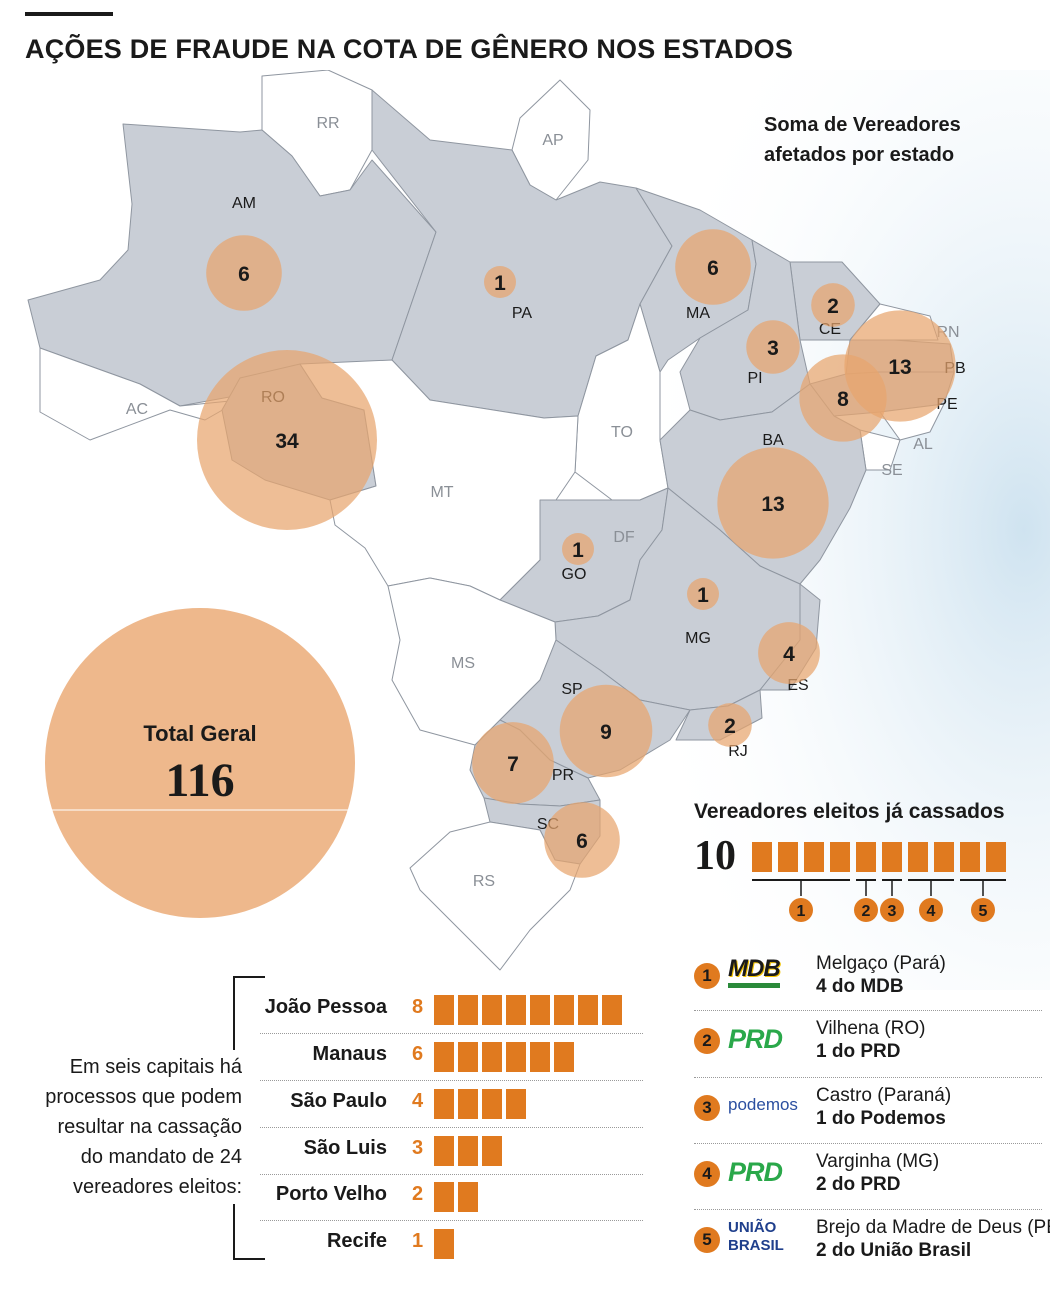 This screenshot has width=1050, height=1302. What do you see at coordinates (713, 267) in the screenshot?
I see `state-bubble-ma` at bounding box center [713, 267].